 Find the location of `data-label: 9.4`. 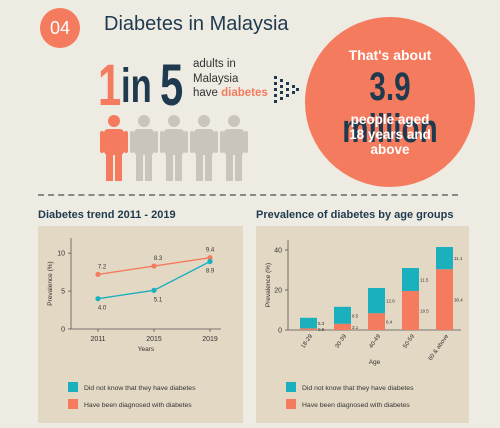

data-label: 9.4 is located at coordinates (210, 251).